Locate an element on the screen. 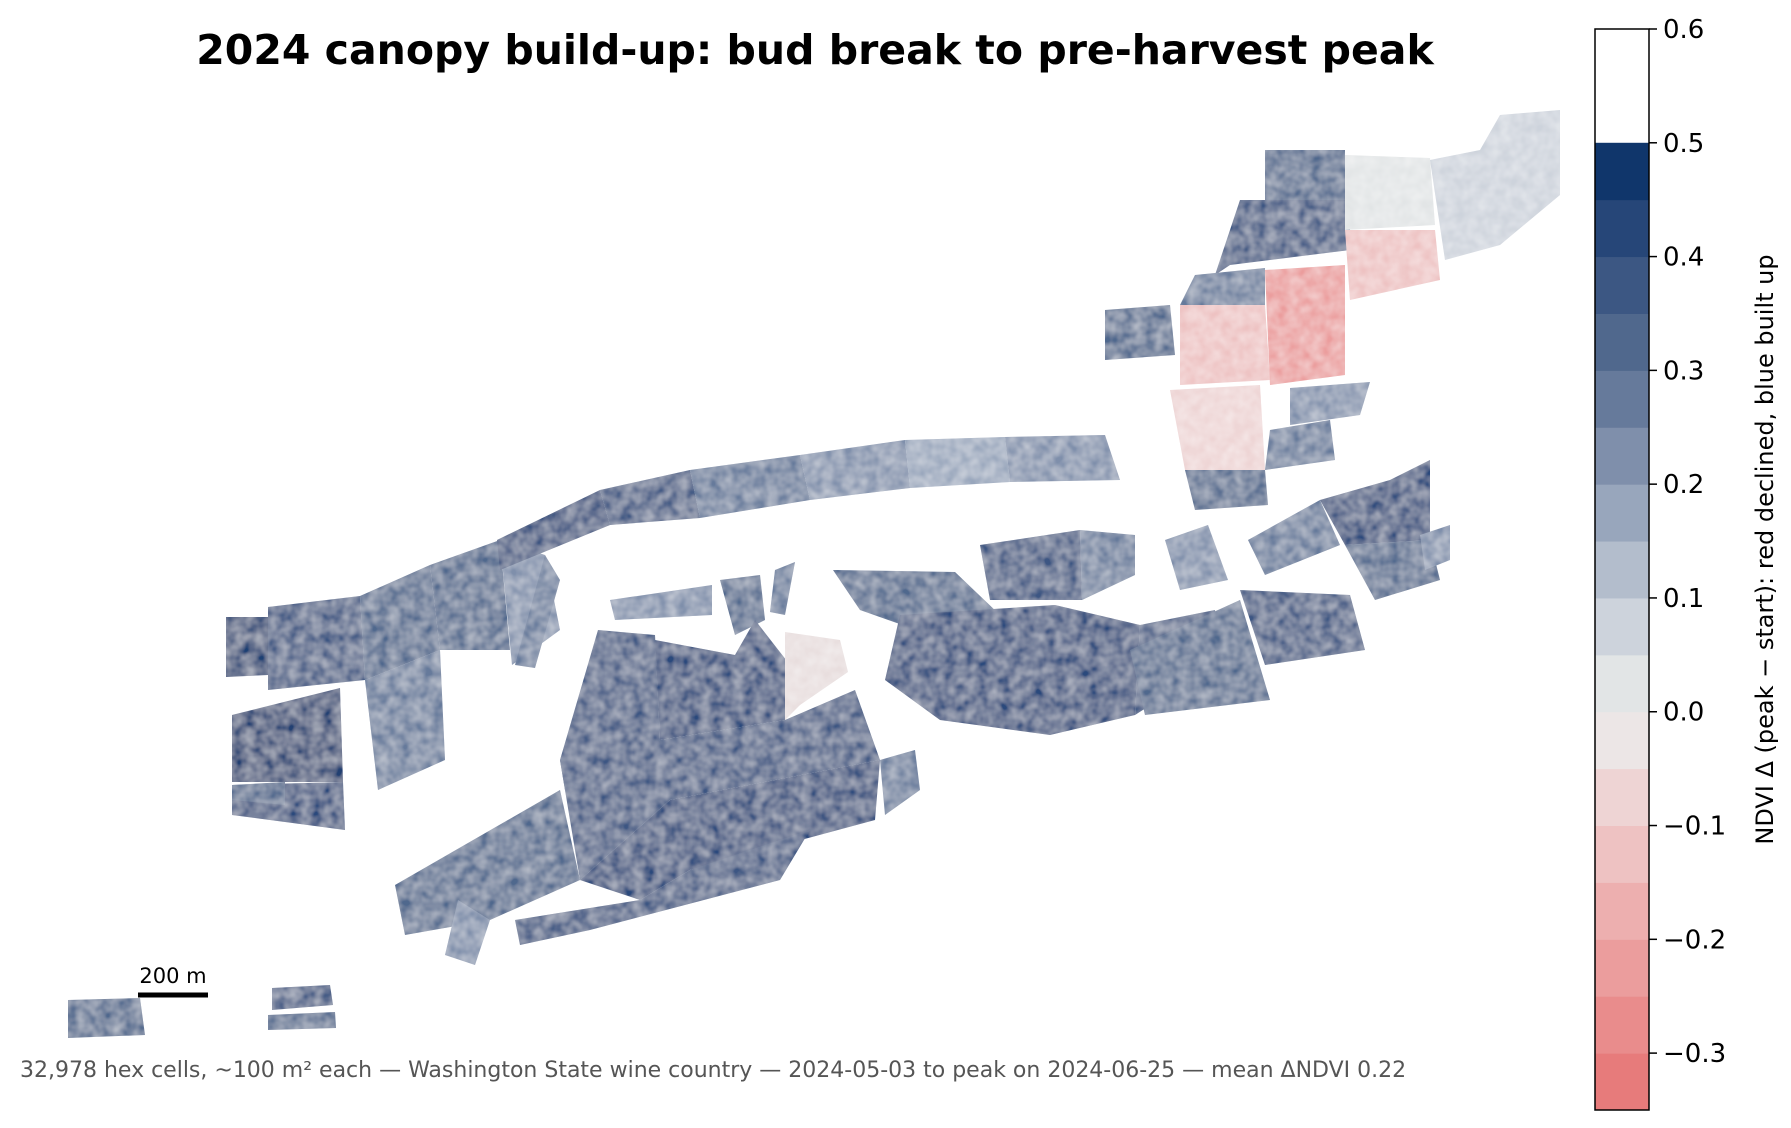  colorbar-tick-label: 0.3 is located at coordinates (1683, 371).